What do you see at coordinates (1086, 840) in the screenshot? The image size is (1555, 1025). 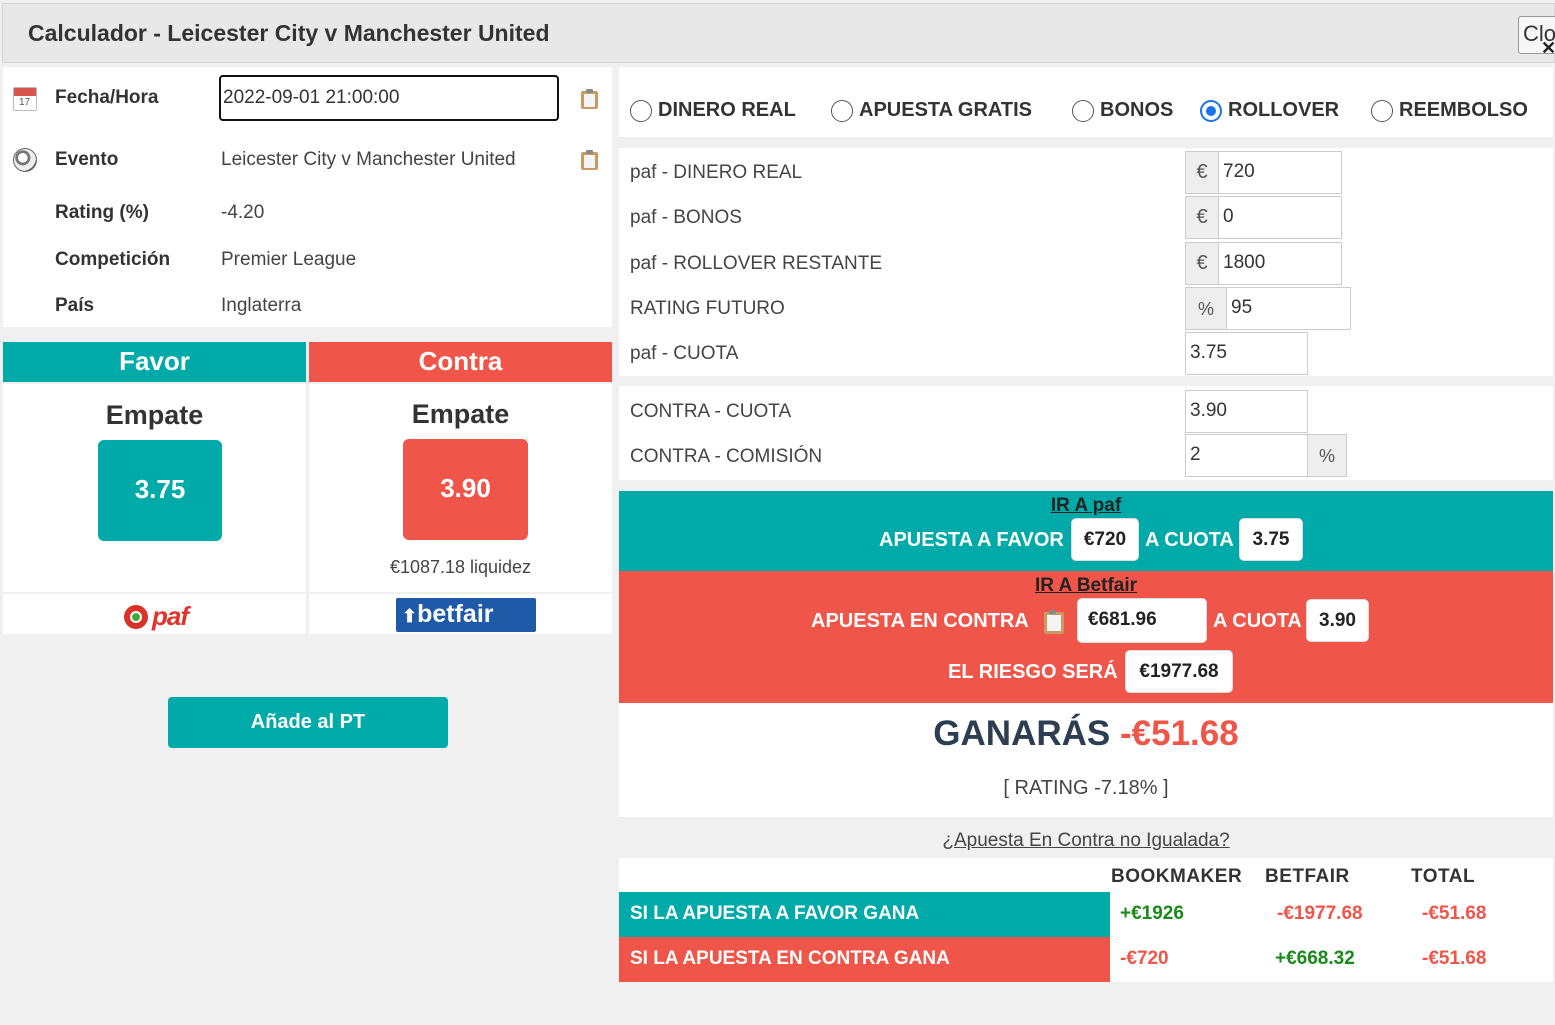 I see `unmatched-bet-link: ¿Apuesta En Contra no Igualada?` at bounding box center [1086, 840].